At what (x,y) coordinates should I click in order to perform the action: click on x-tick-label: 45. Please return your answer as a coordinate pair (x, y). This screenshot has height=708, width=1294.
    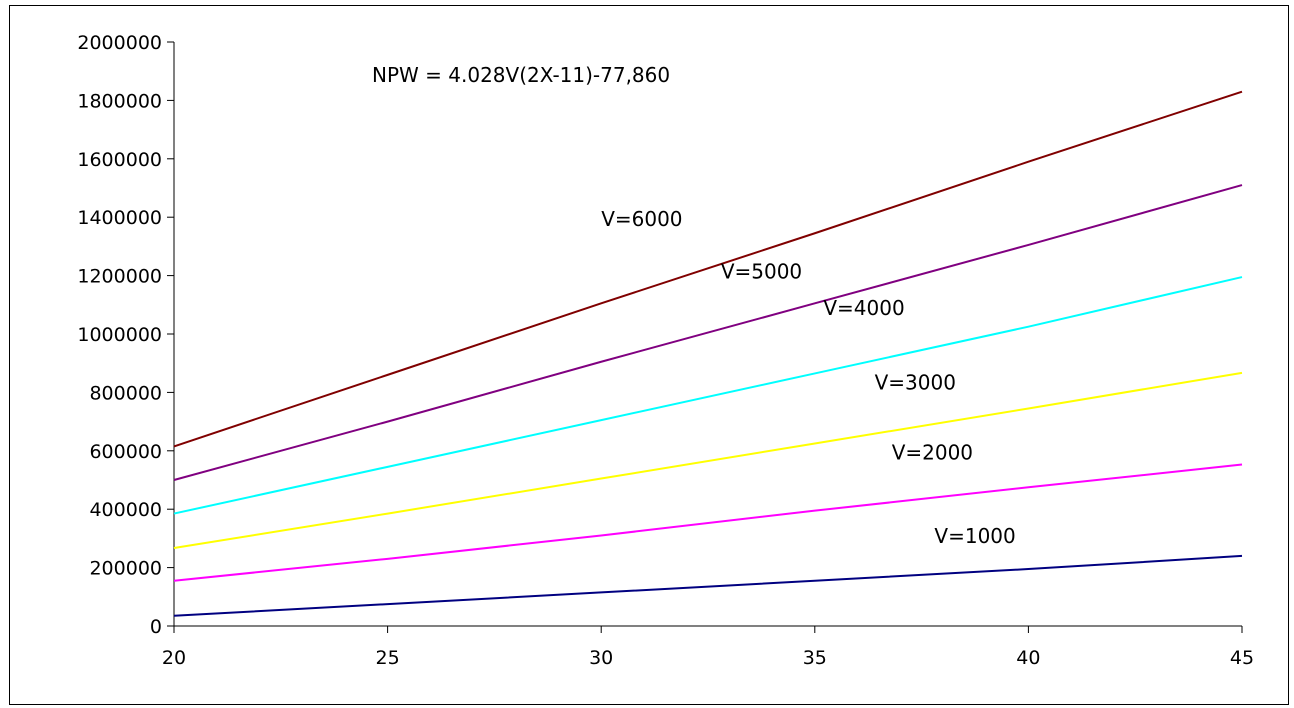
    Looking at the image, I should click on (1242, 658).